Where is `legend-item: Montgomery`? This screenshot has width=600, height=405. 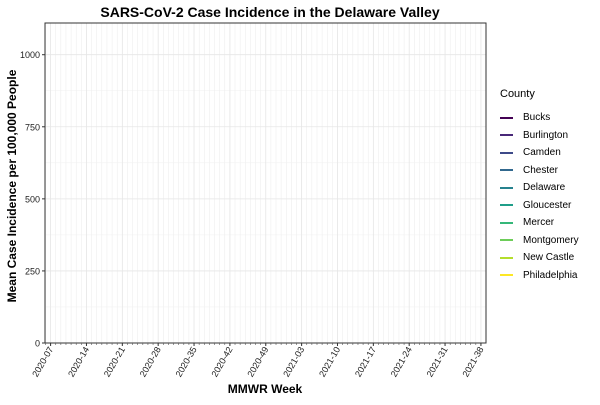 legend-item: Montgomery is located at coordinates (549, 241).